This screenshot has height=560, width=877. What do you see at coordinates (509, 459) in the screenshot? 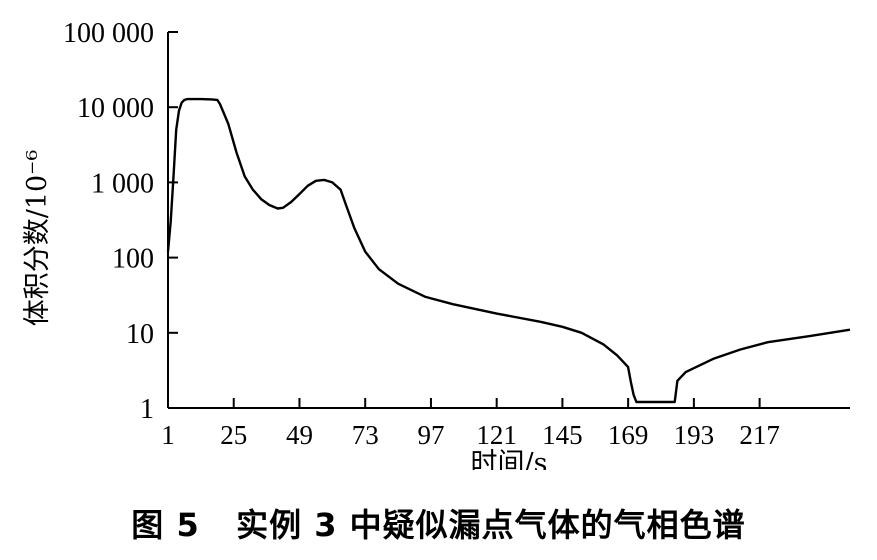
I see `x-axis-label: 时间/s` at bounding box center [509, 459].